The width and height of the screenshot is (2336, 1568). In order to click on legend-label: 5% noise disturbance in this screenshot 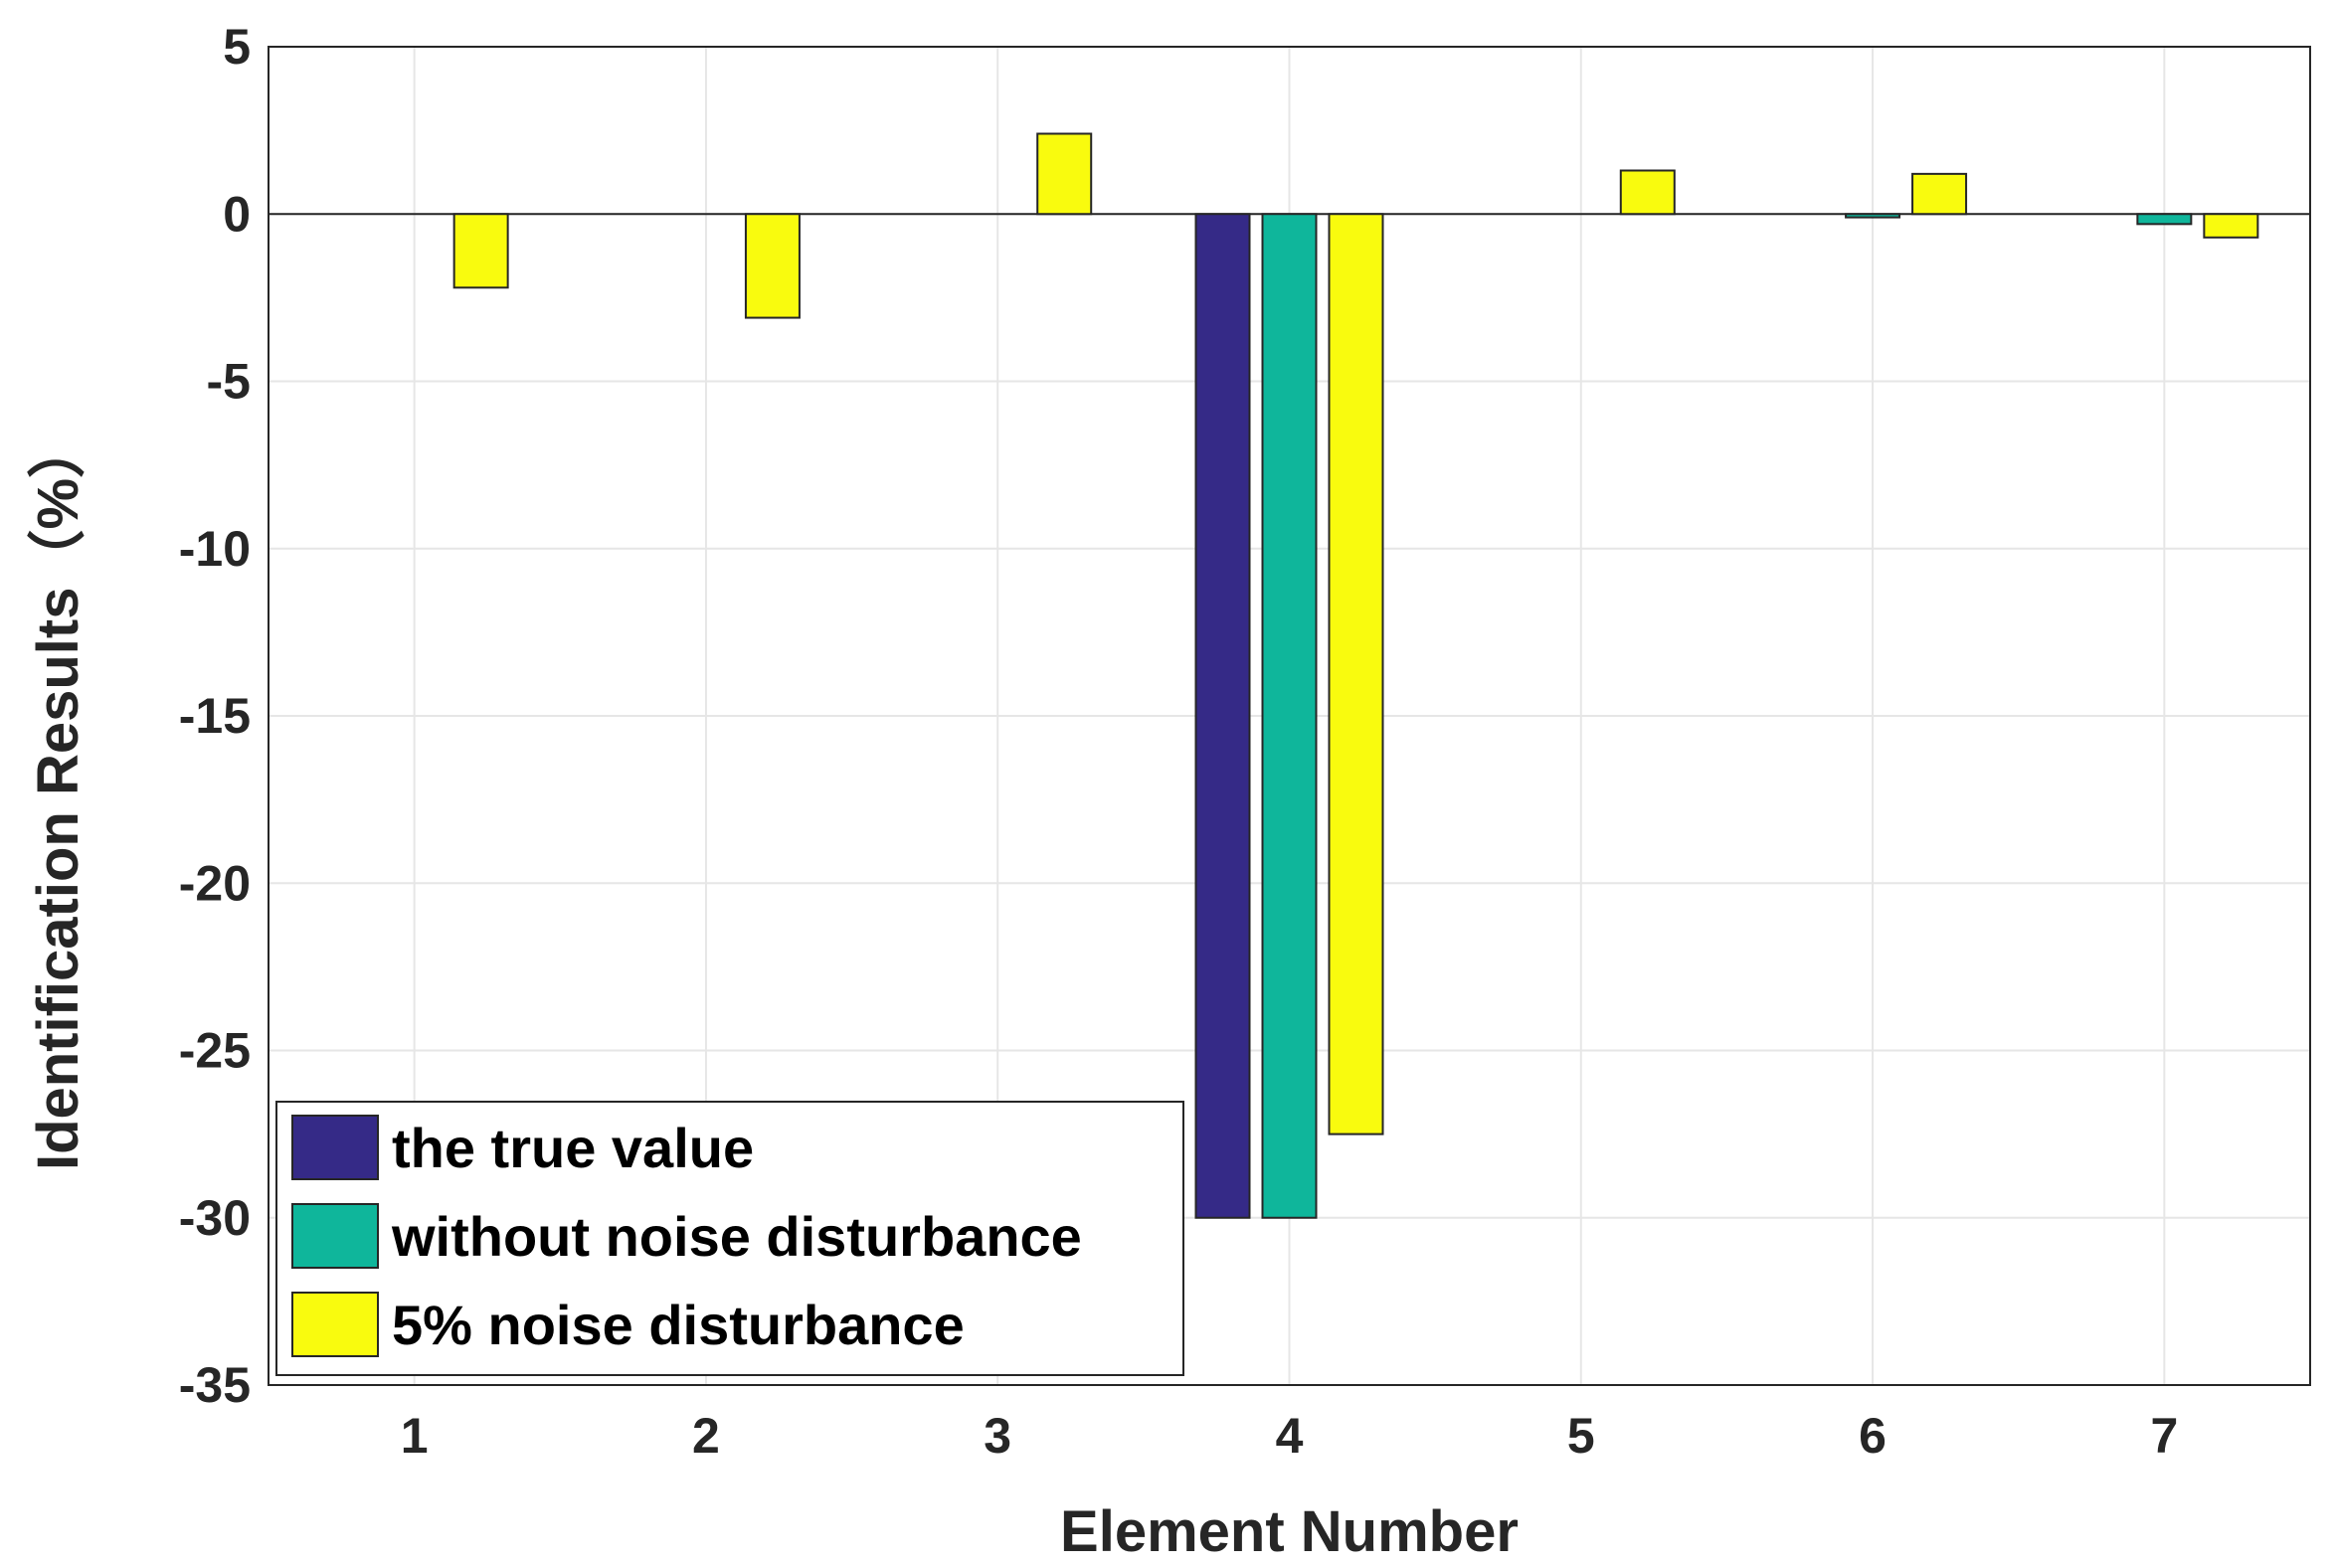, I will do `click(679, 1325)`.